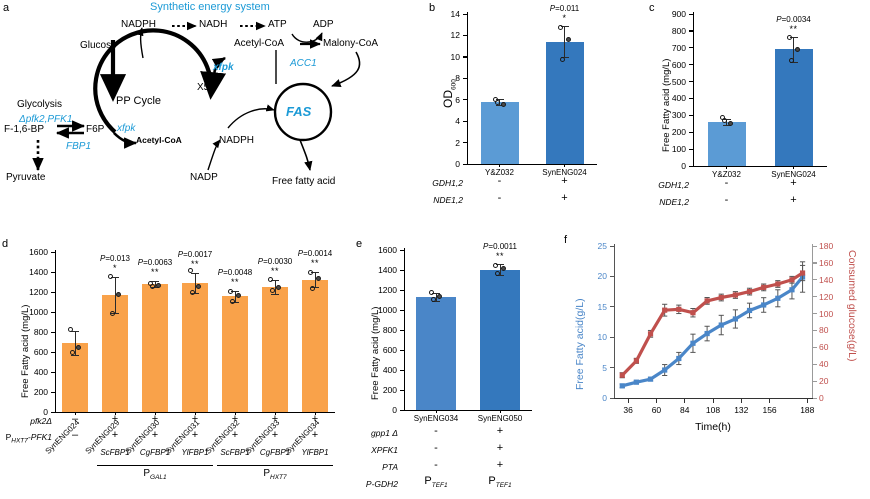 Image resolution: width=870 pixels, height=499 pixels. What do you see at coordinates (455, 14) in the screenshot?
I see `y-tick-label: 14` at bounding box center [455, 14].